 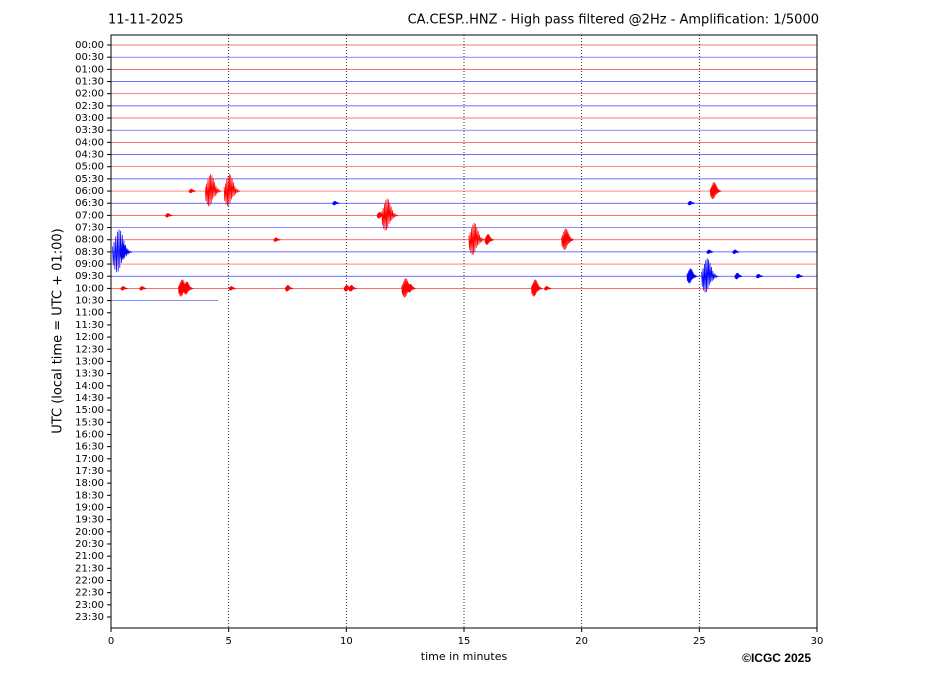 What do you see at coordinates (89, 118) in the screenshot?
I see `y-tick-label: 03:00` at bounding box center [89, 118].